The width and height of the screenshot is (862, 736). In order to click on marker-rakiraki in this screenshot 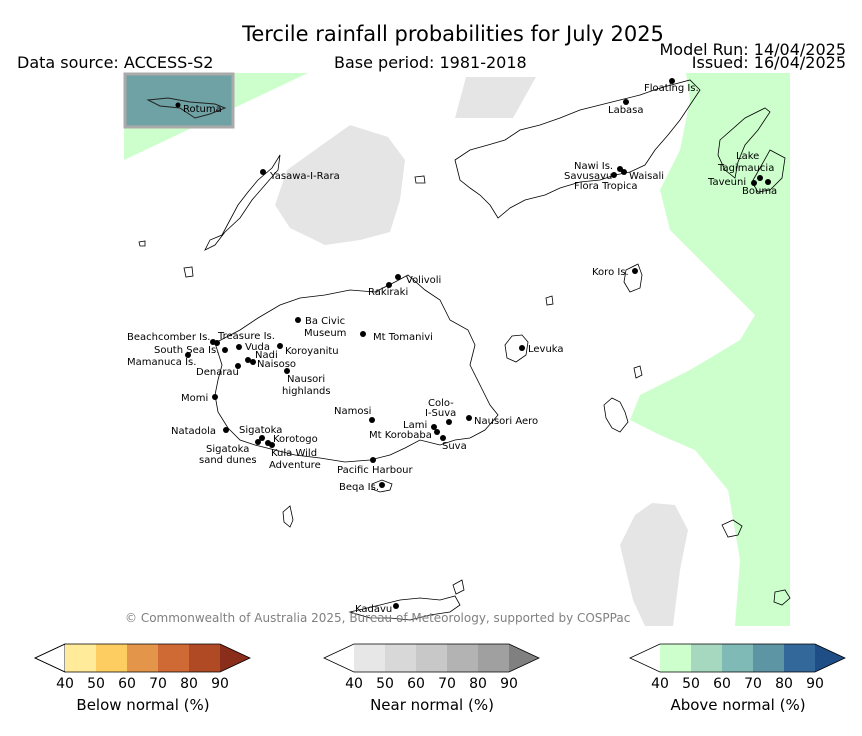, I will do `click(389, 285)`.